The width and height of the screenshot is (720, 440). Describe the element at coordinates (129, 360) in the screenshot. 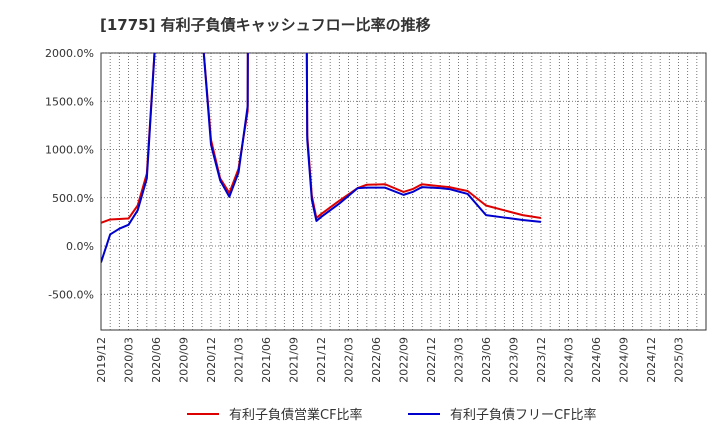

I see `x-tick-label: 2020/03` at that location.